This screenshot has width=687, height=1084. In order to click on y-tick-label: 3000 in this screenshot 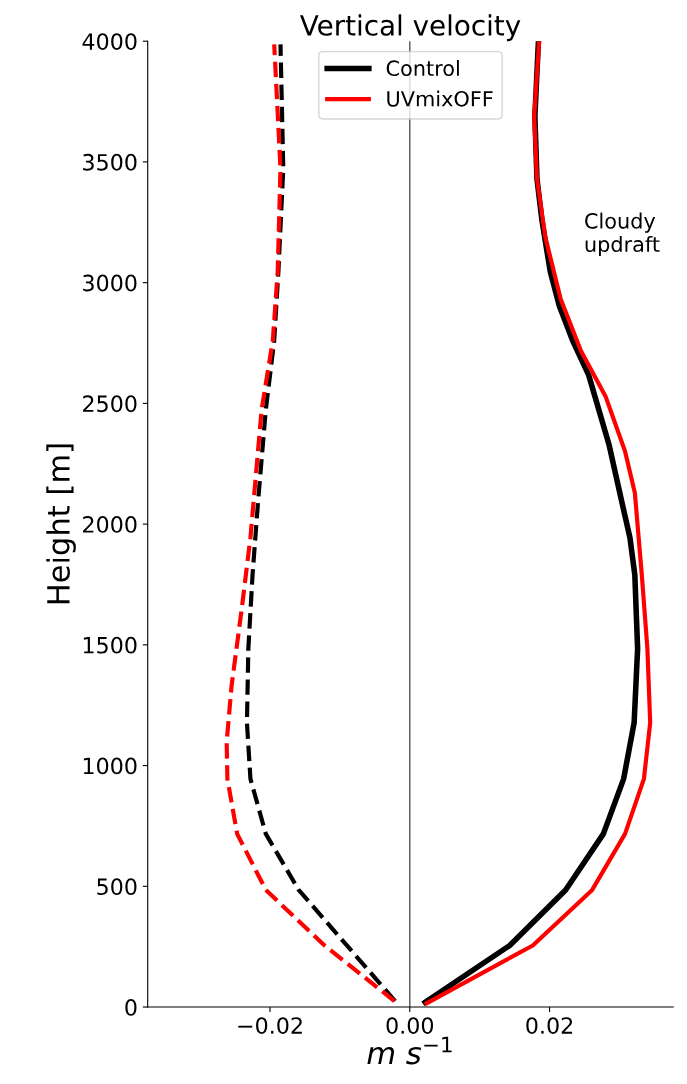, I will do `click(110, 283)`.